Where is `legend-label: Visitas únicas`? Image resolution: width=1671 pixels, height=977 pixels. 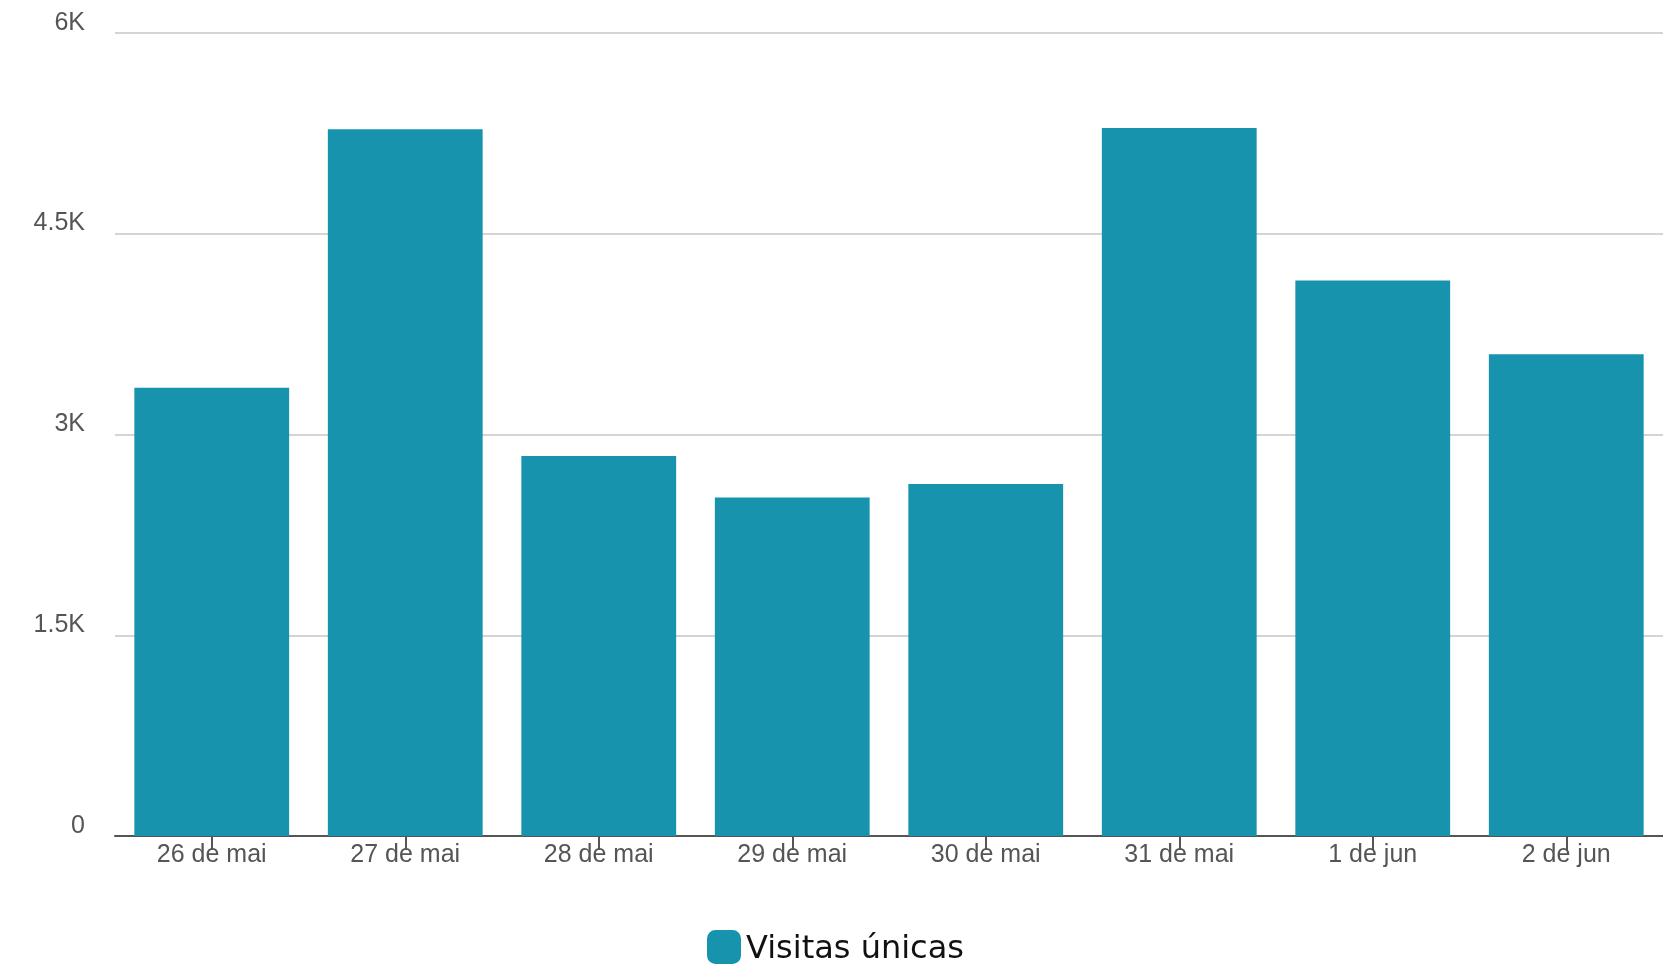
legend-label: Visitas únicas is located at coordinates (855, 947).